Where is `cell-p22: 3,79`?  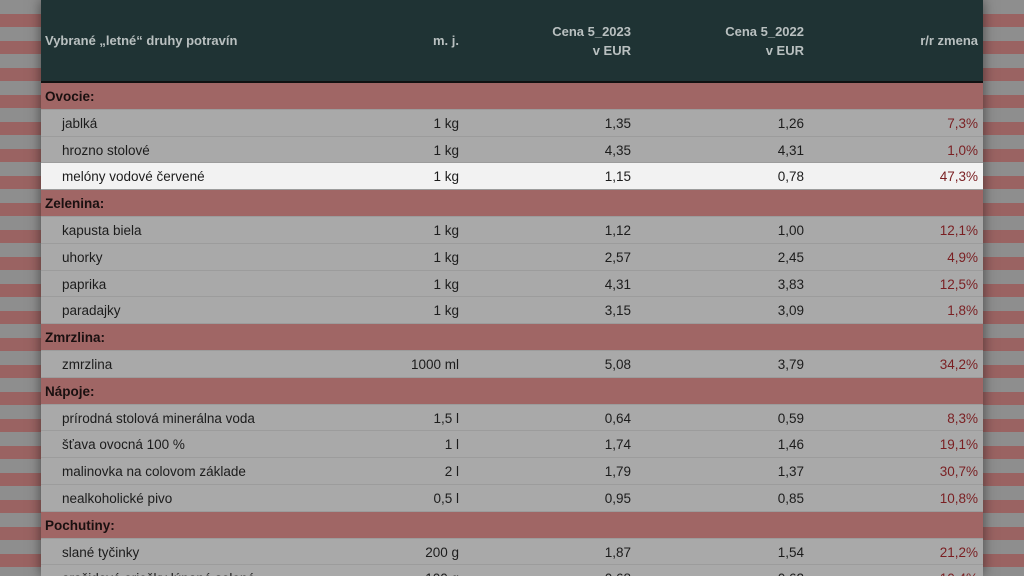
cell-p22: 3,79 is located at coordinates (790, 364).